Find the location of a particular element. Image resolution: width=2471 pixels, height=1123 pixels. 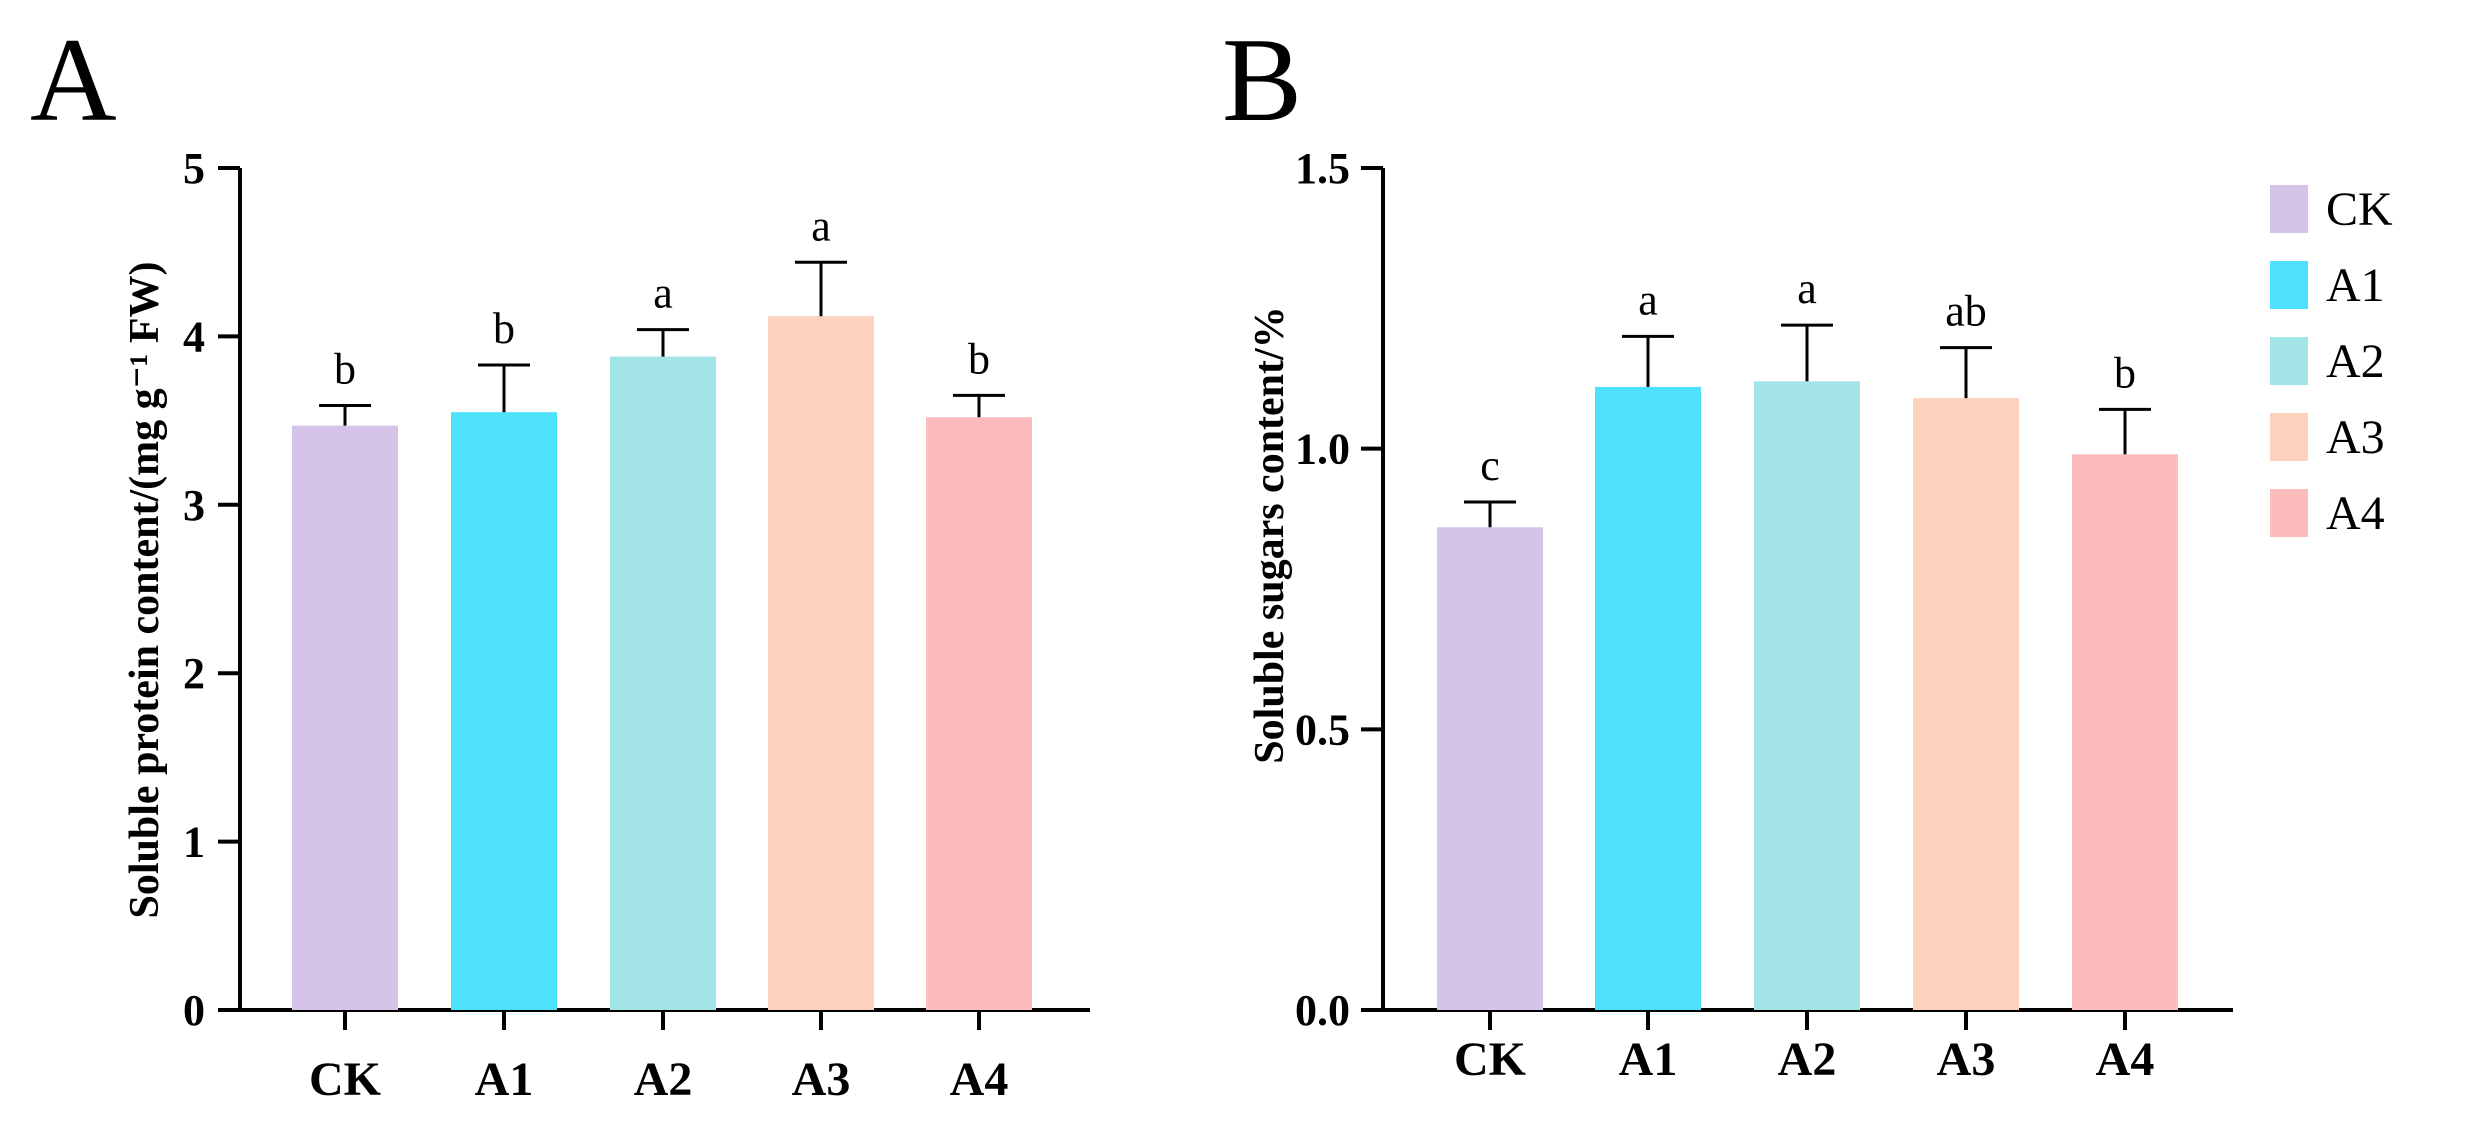

bar-a2-a is located at coordinates (663, 683).